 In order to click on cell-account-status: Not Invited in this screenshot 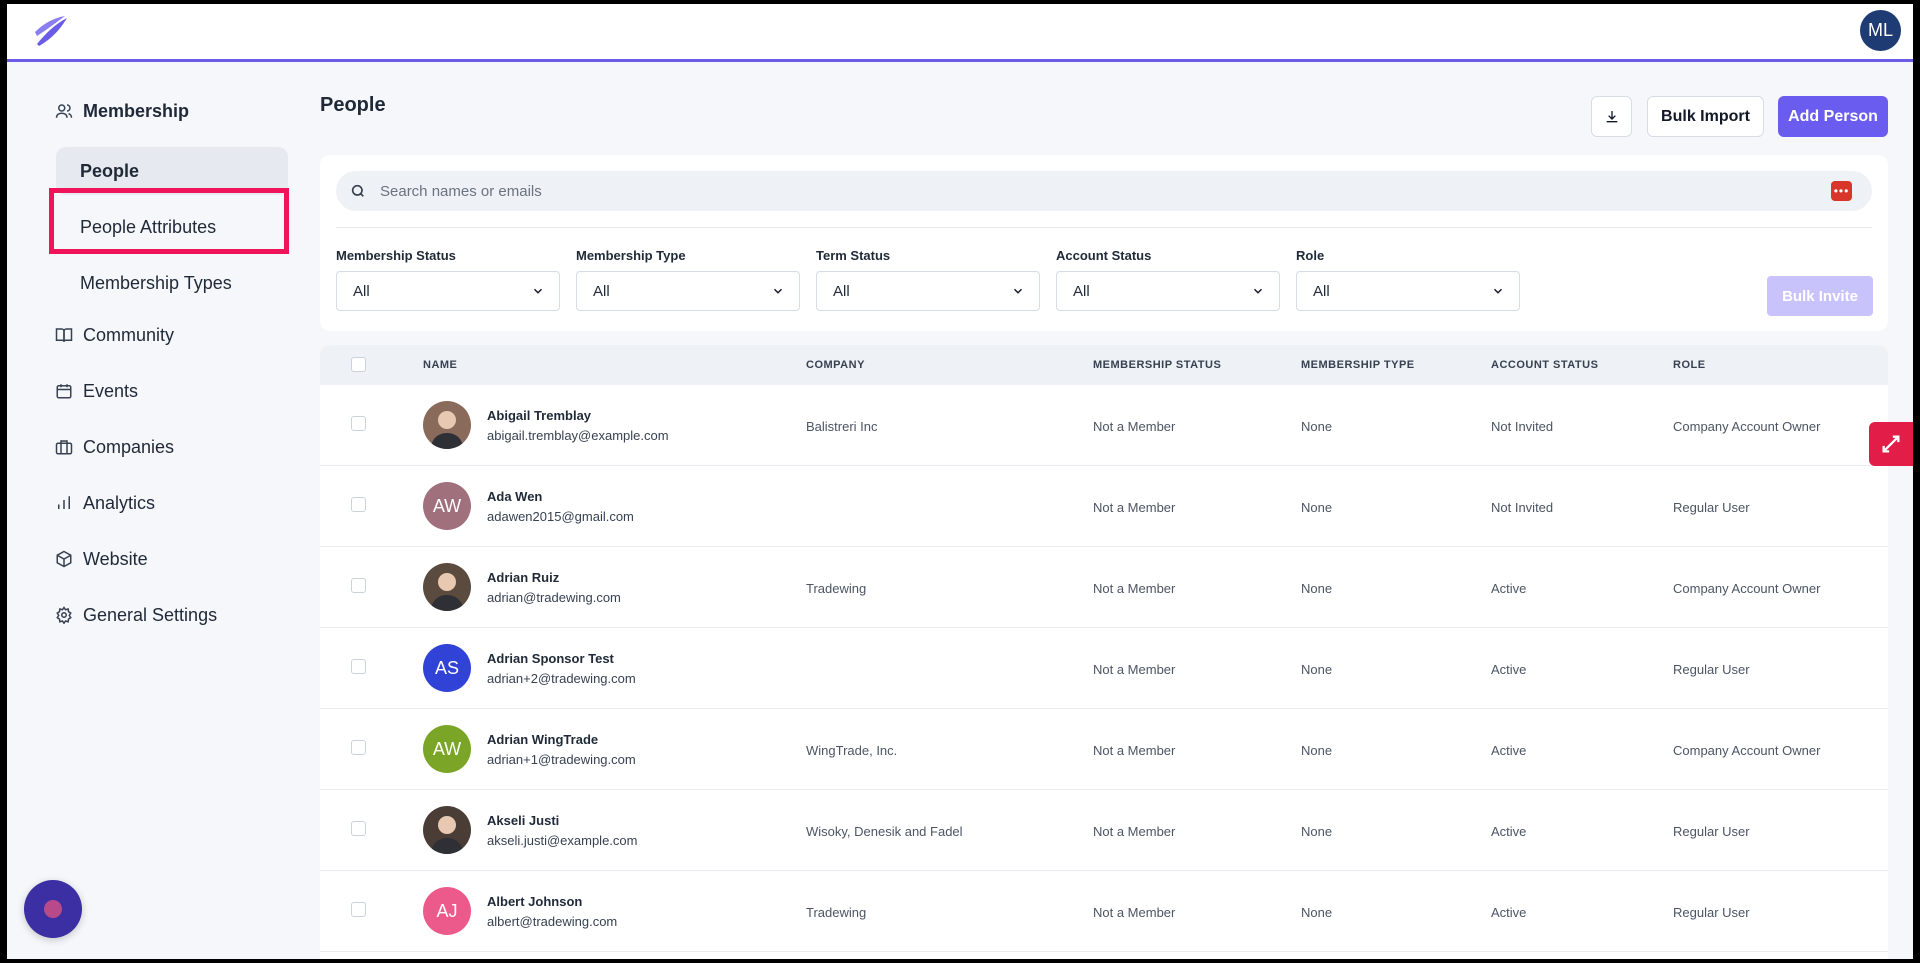, I will do `click(1522, 507)`.